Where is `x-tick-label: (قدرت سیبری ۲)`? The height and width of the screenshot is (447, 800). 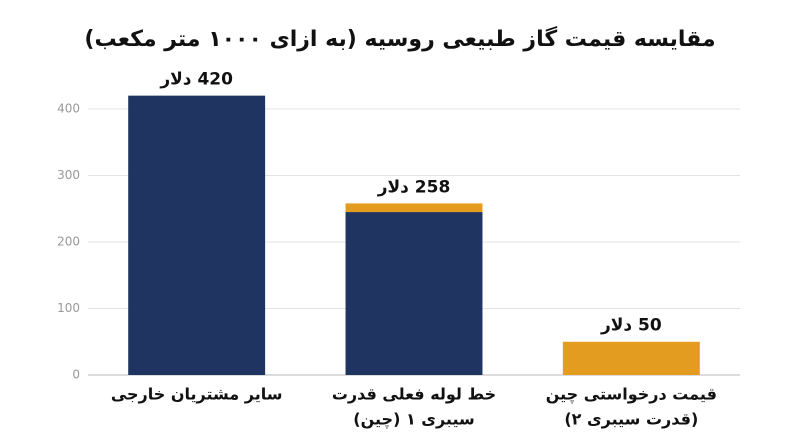
x-tick-label: (قدرت سیبری ۲) is located at coordinates (631, 419).